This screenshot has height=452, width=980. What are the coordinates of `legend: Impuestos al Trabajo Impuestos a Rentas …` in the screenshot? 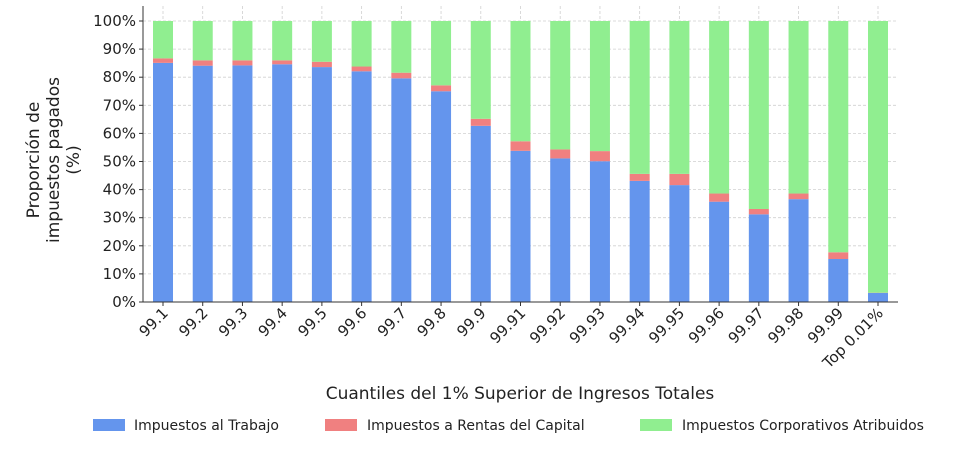 It's located at (508, 426).